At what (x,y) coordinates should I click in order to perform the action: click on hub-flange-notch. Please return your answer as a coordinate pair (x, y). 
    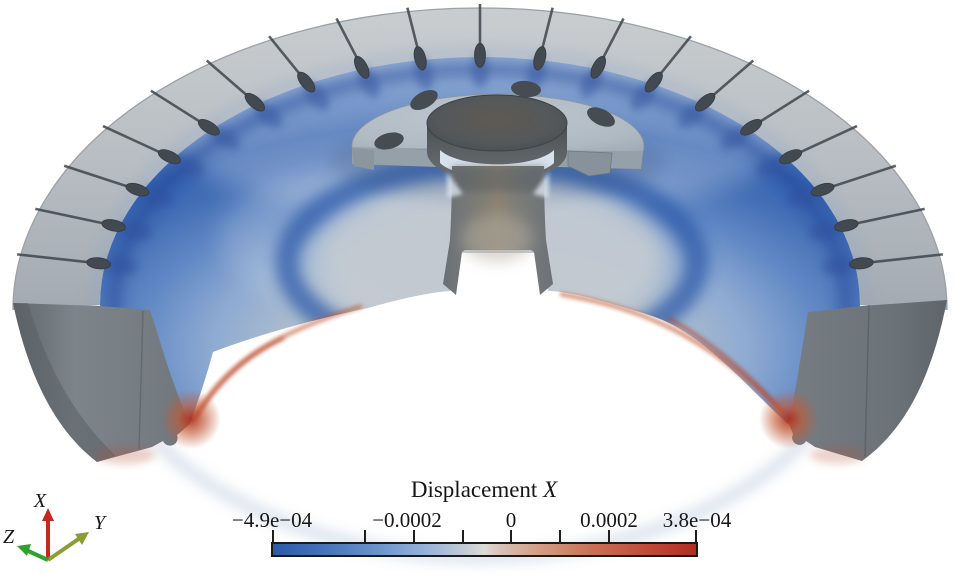
    Looking at the image, I should click on (590, 163).